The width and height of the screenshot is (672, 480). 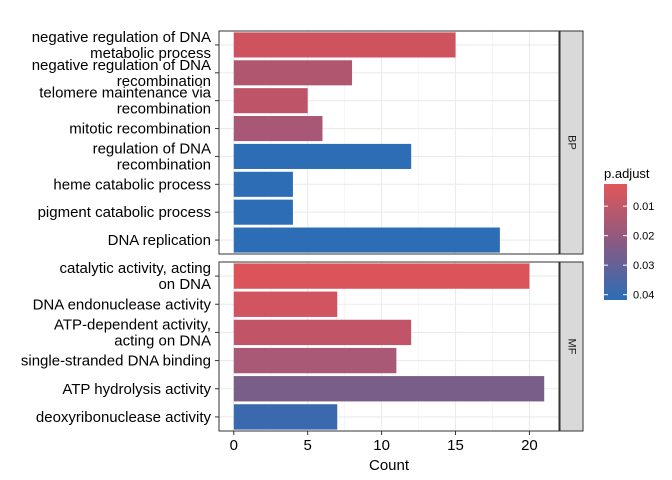 What do you see at coordinates (125, 101) in the screenshot?
I see `category-label: telomere maintenance via recombination` at bounding box center [125, 101].